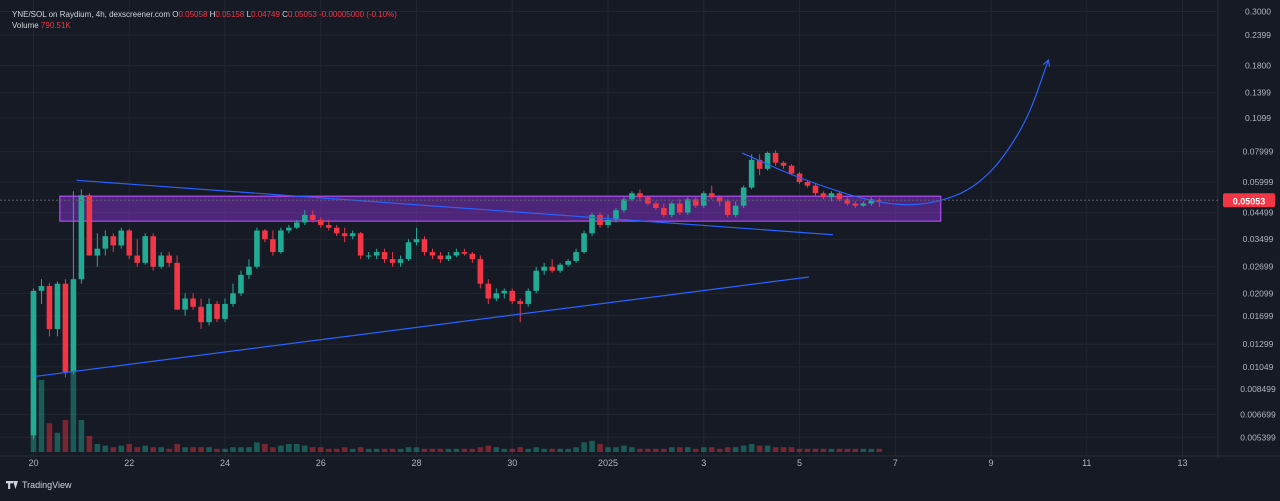  Describe the element at coordinates (204, 25) in the screenshot. I see `volume-line: Volume 790.51K` at that location.